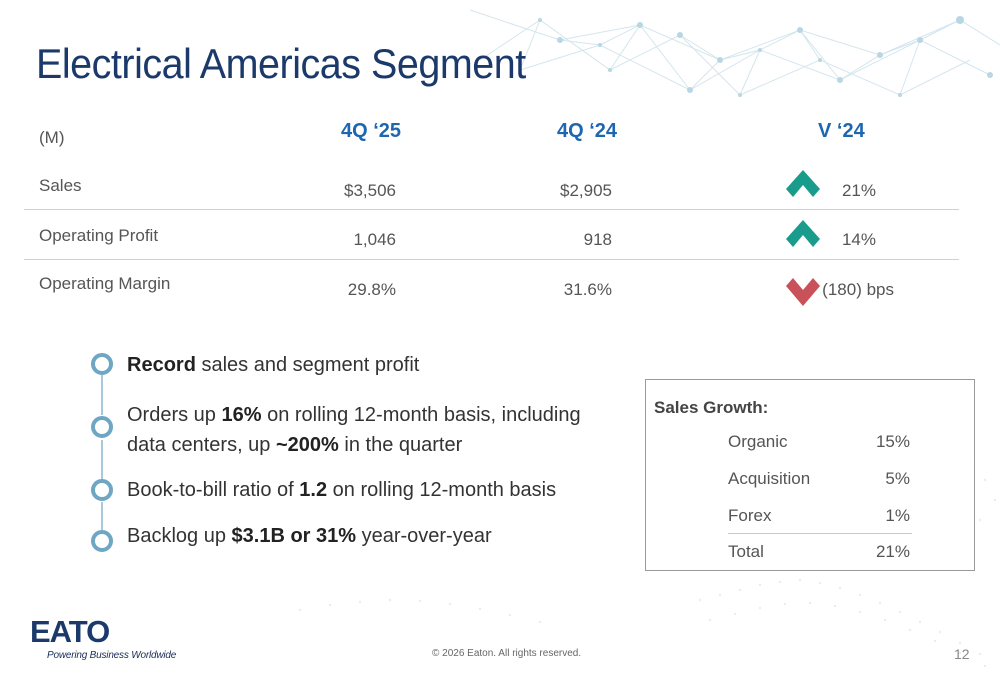 Image resolution: width=1000 pixels, height=685 pixels. I want to click on operating-profit-change-value: 14%, so click(858, 239).